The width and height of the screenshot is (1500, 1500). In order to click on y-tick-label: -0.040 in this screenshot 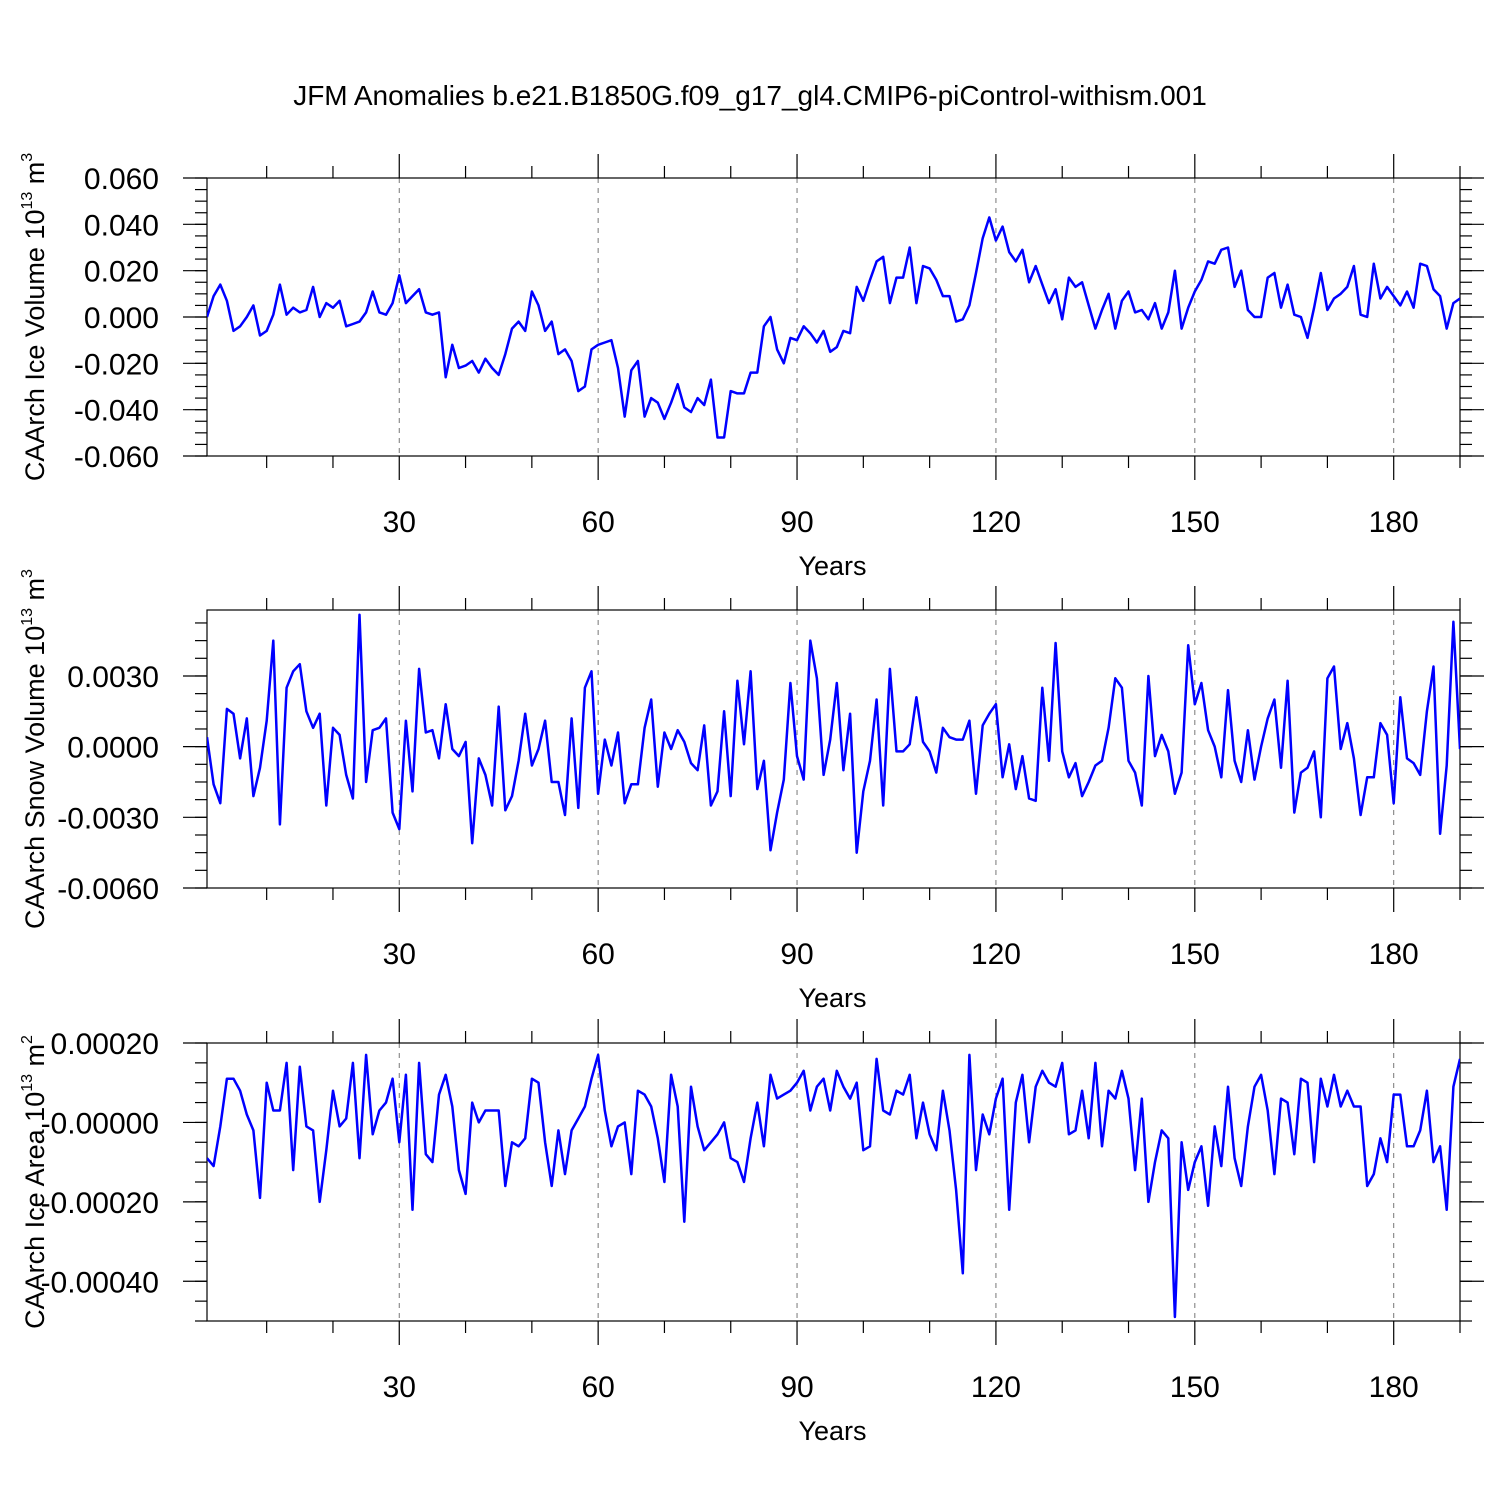, I will do `click(116, 411)`.